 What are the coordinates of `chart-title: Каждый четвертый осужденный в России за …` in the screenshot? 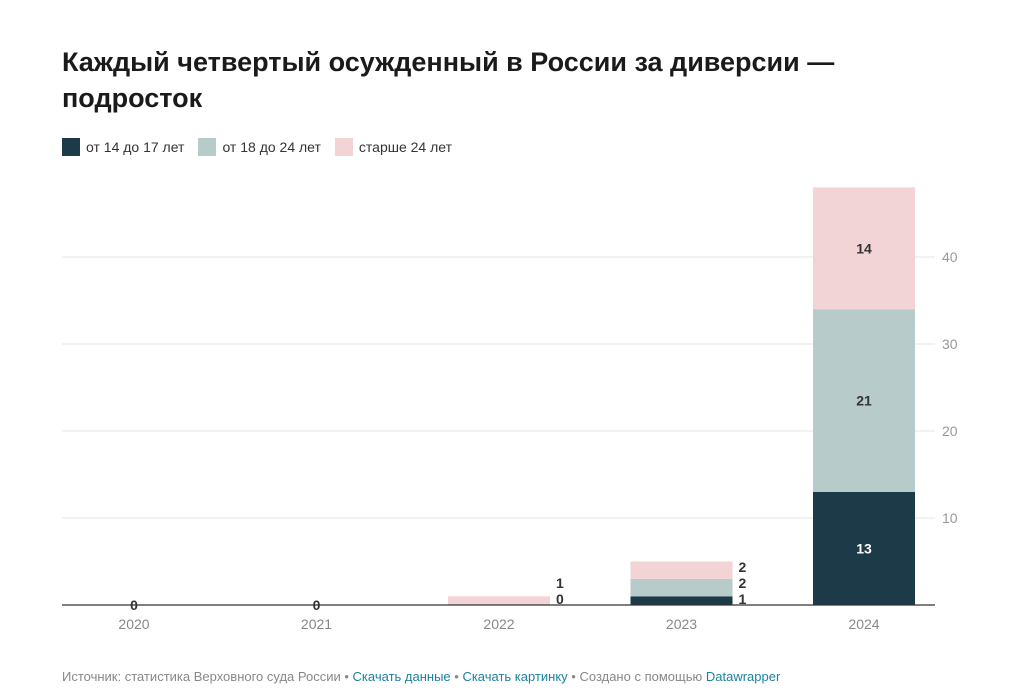 It's located at (448, 80).